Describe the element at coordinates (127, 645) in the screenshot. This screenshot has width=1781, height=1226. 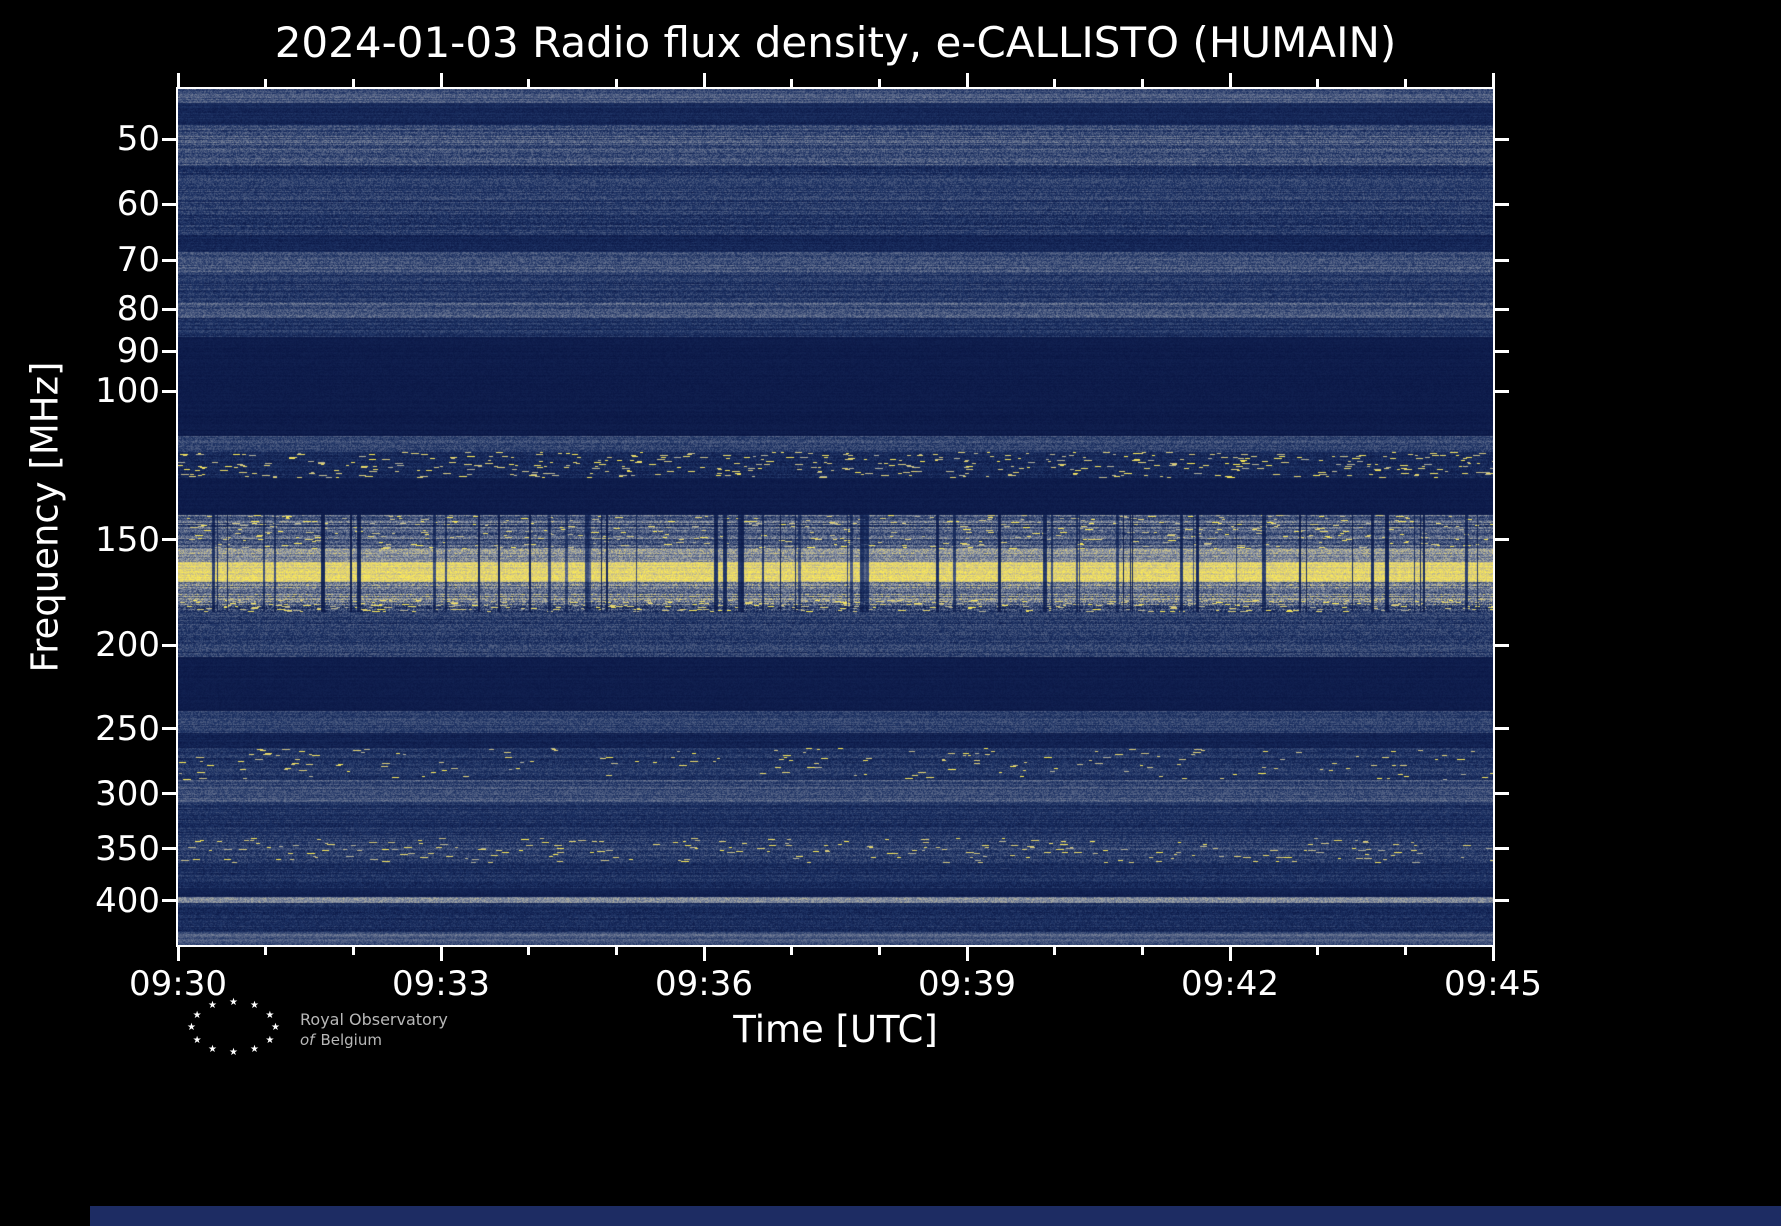
I see `y-tick-label: 200` at that location.